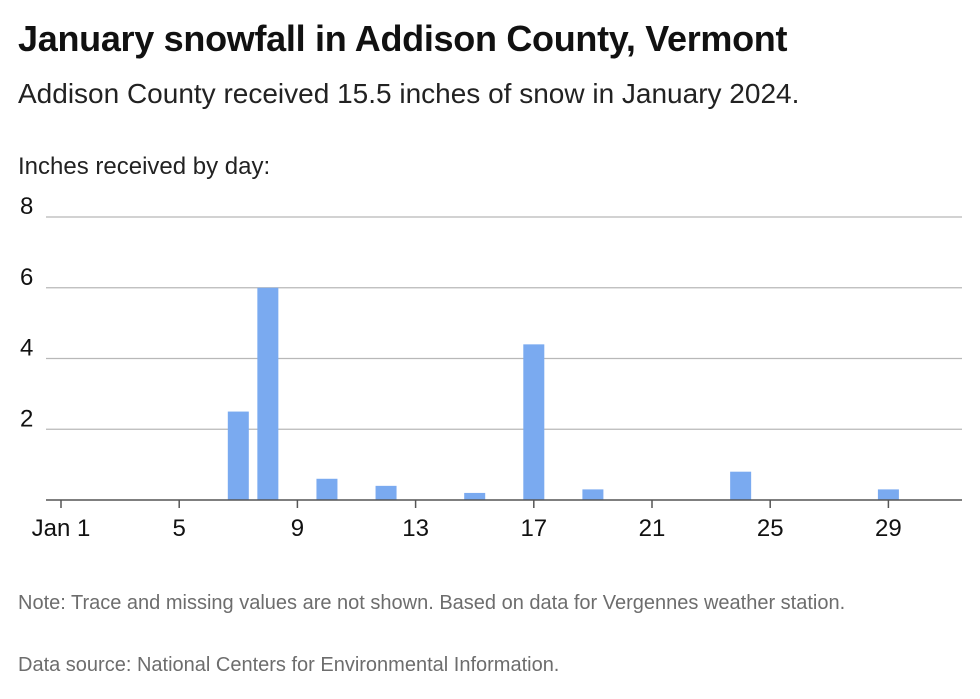  What do you see at coordinates (533, 528) in the screenshot?
I see `x-tick-label: 17` at bounding box center [533, 528].